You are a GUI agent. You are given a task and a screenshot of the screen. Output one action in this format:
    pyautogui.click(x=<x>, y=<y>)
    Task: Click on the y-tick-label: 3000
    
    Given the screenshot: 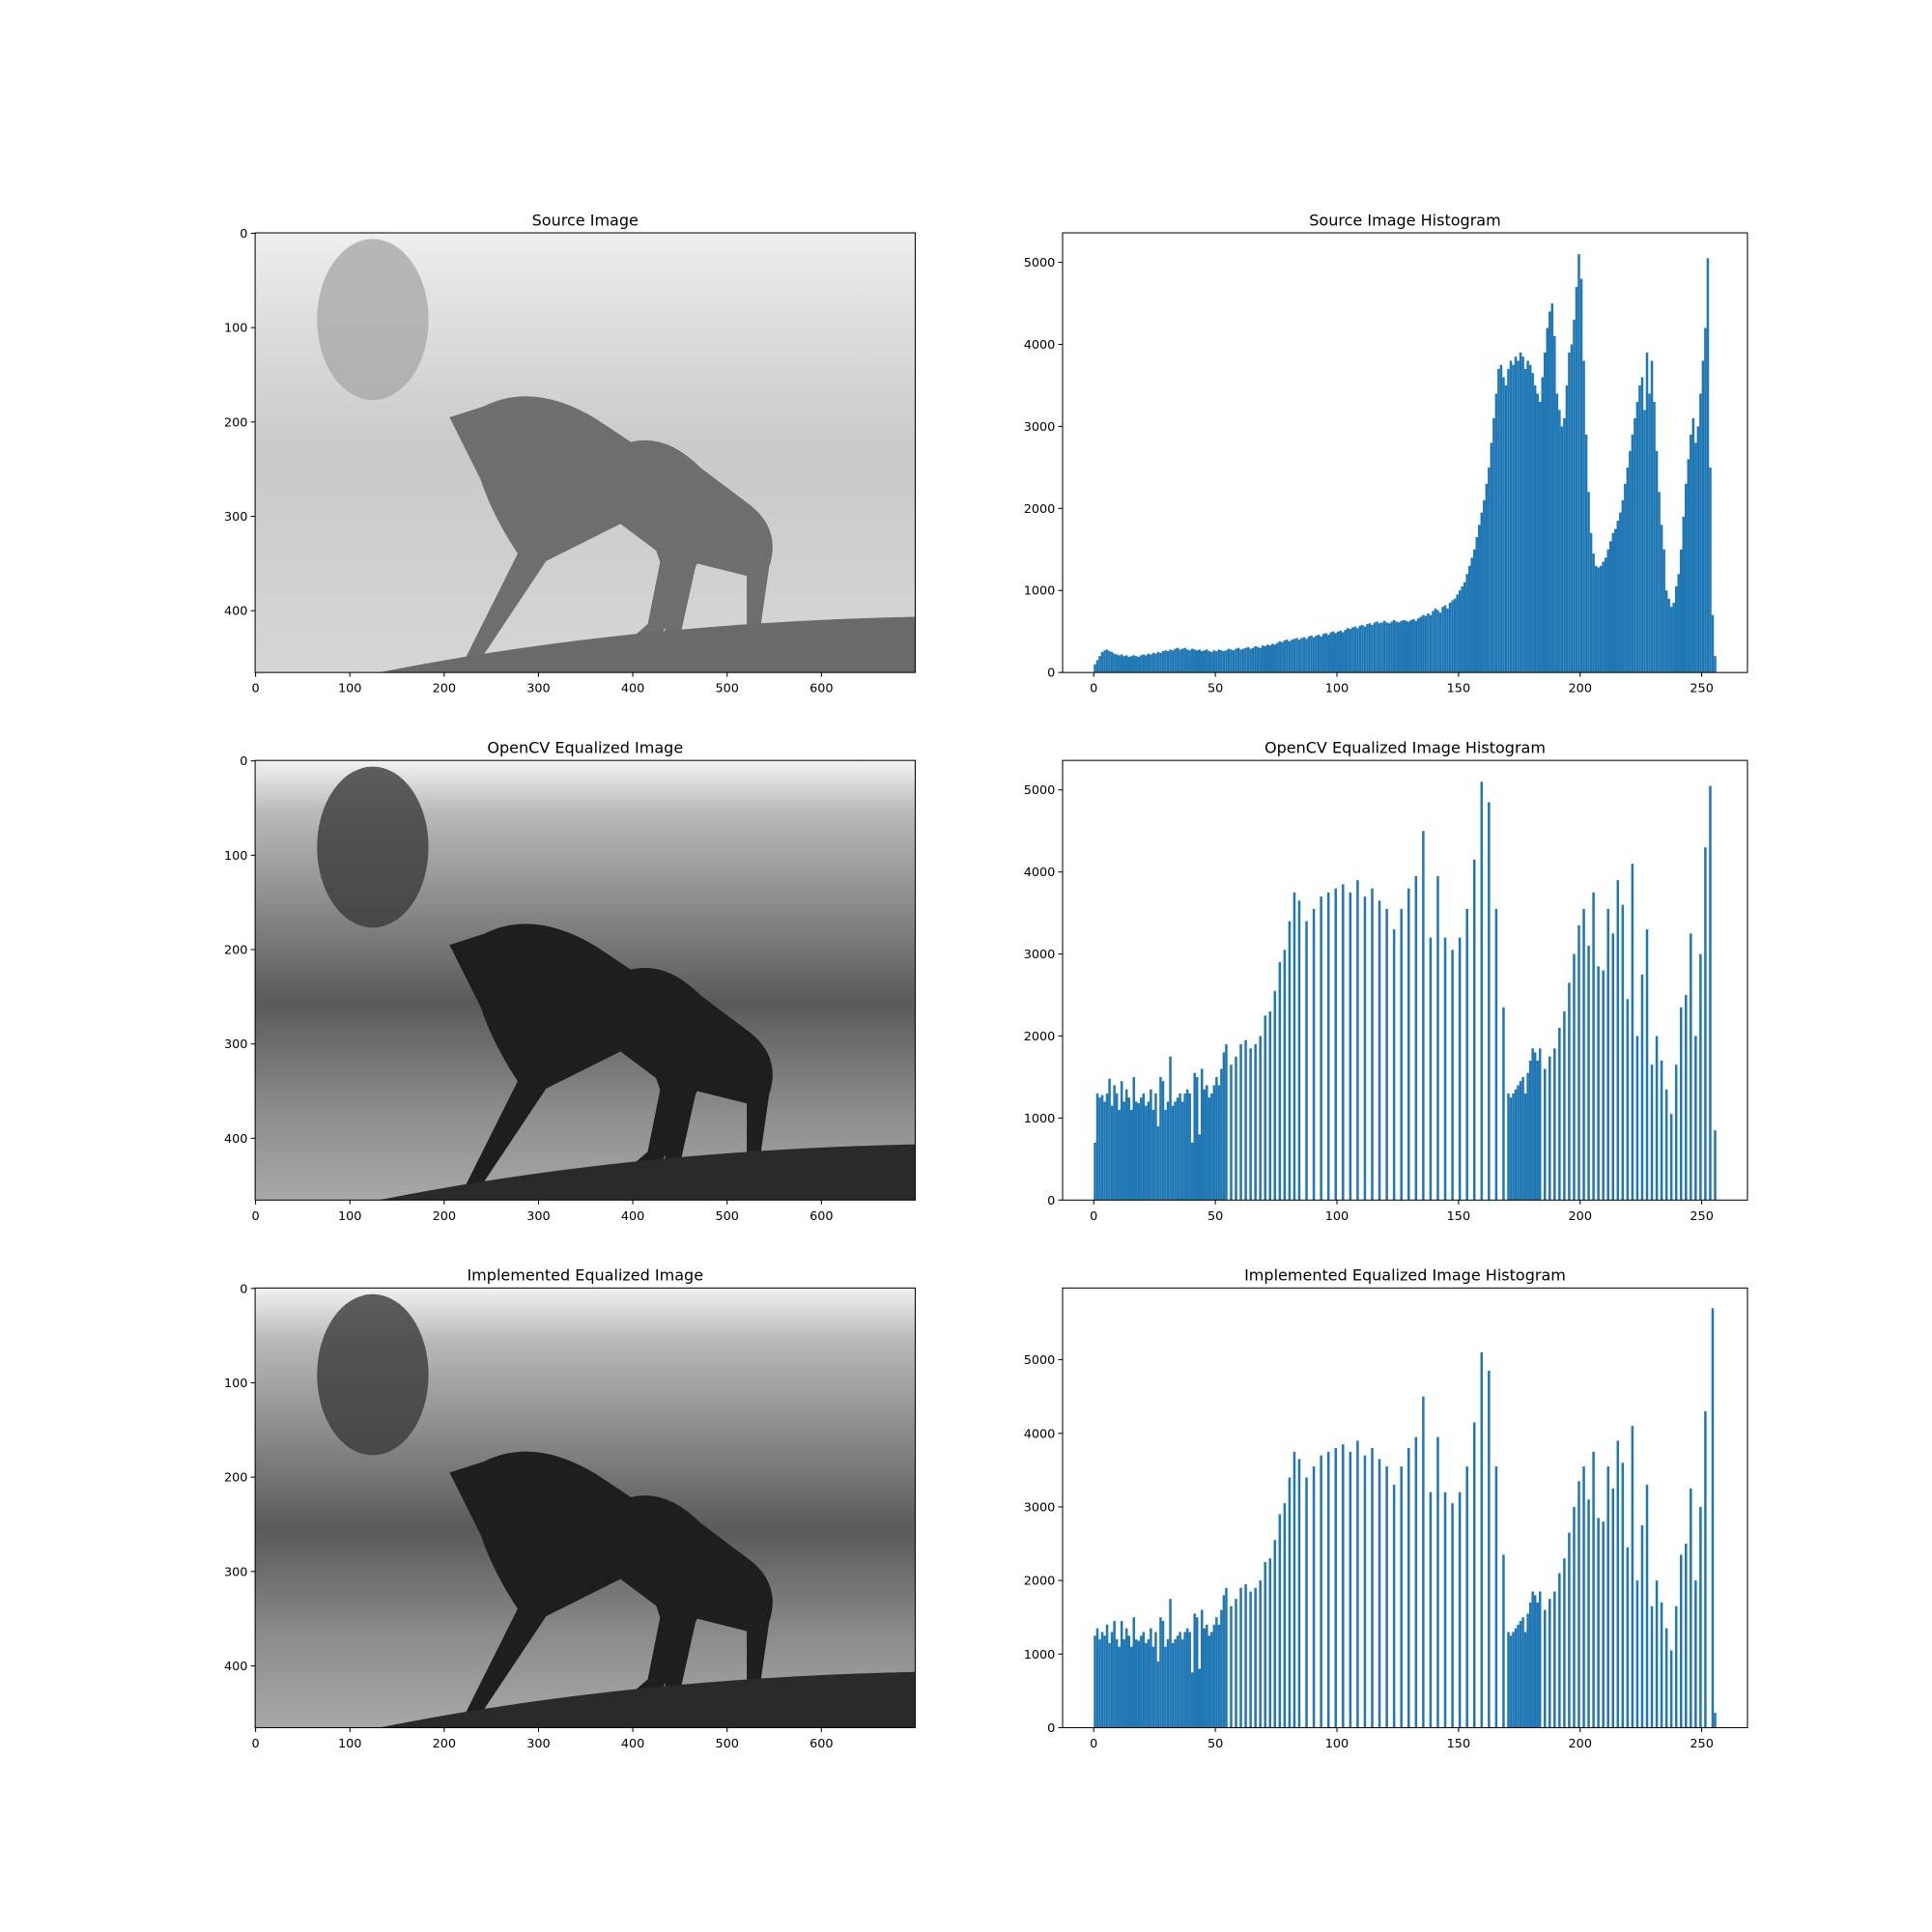 What is the action you would take?
    pyautogui.click(x=1040, y=427)
    